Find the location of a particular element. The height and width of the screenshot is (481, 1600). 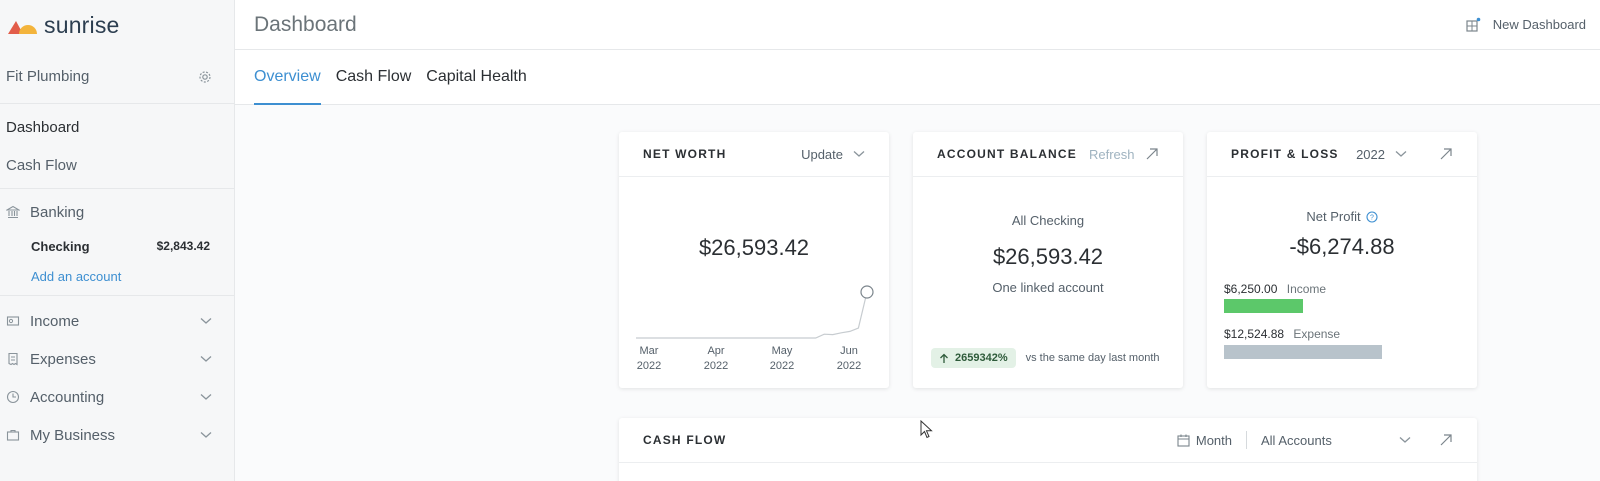

net-worth-series-line is located at coordinates (752, 315).